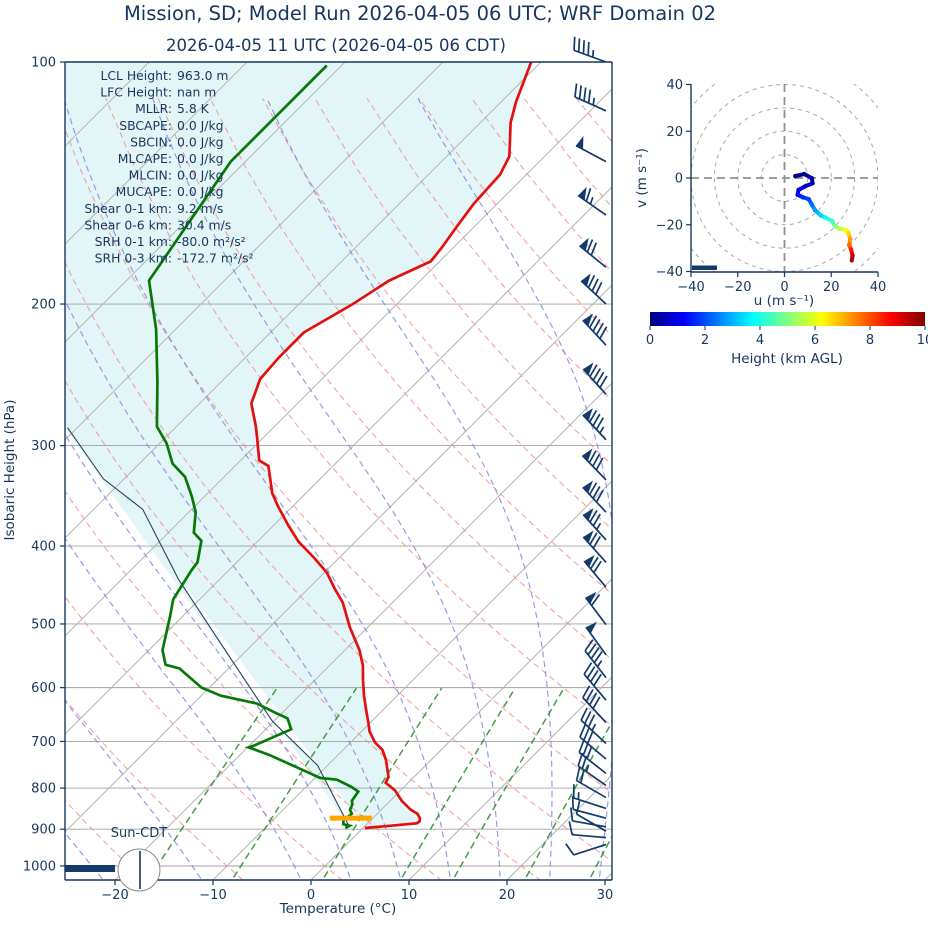 Image resolution: width=928 pixels, height=936 pixels. Describe the element at coordinates (43, 742) in the screenshot. I see `pressure-tick-label: 700` at that location.